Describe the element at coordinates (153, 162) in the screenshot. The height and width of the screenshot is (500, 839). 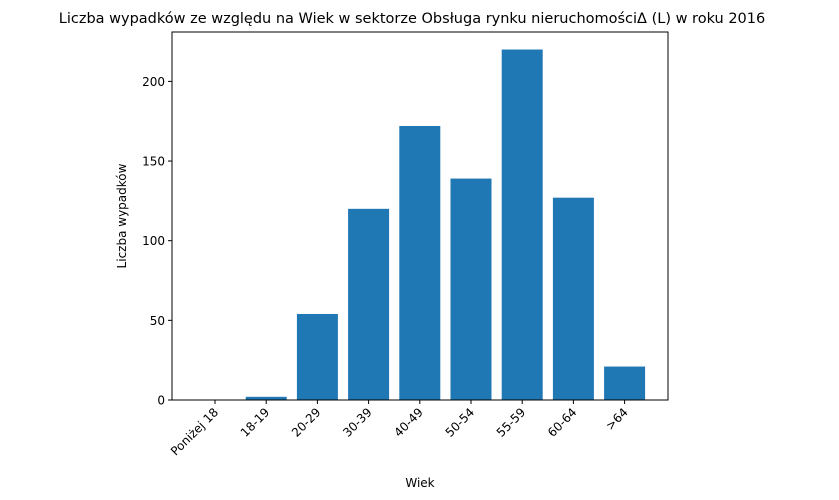
I see `y-tick-label-3: 150` at that location.